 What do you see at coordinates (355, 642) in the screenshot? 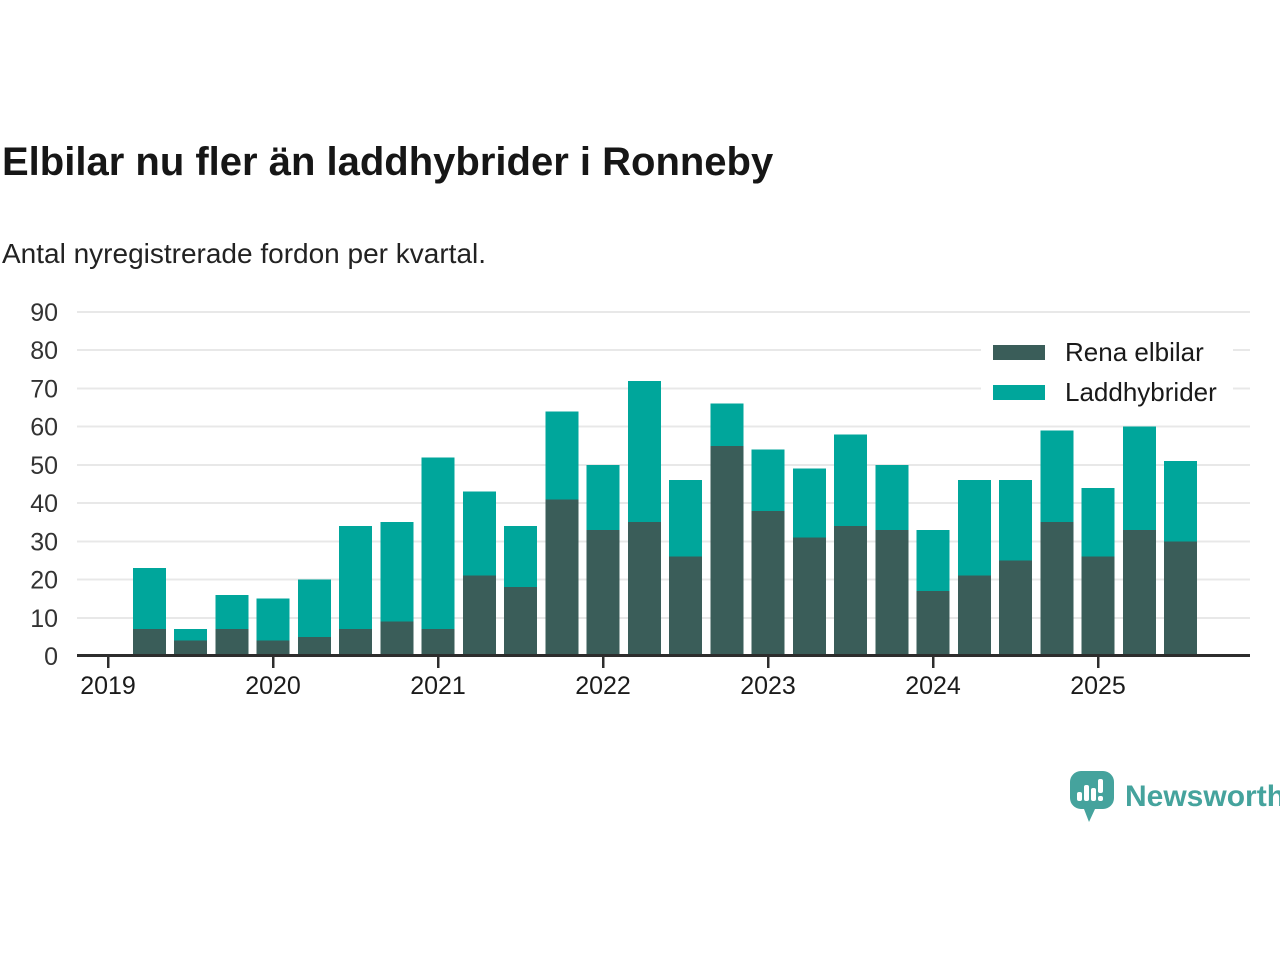
I see `bar-rena-elbilar-2020-Q3` at bounding box center [355, 642].